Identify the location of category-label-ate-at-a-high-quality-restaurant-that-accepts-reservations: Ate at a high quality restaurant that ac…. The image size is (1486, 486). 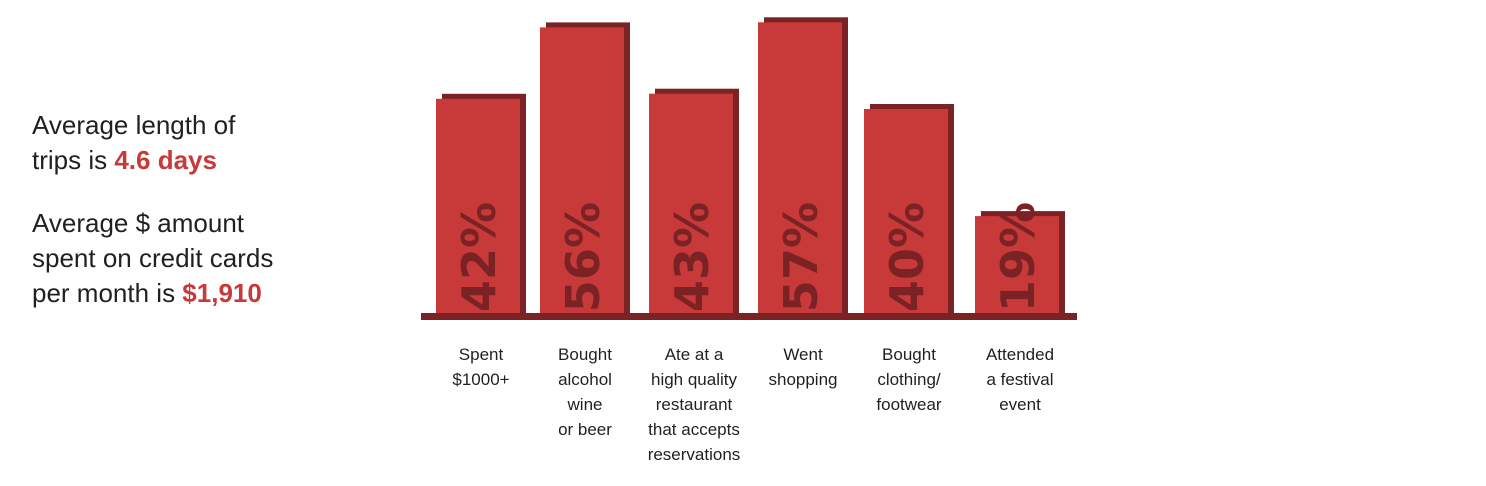
(694, 404).